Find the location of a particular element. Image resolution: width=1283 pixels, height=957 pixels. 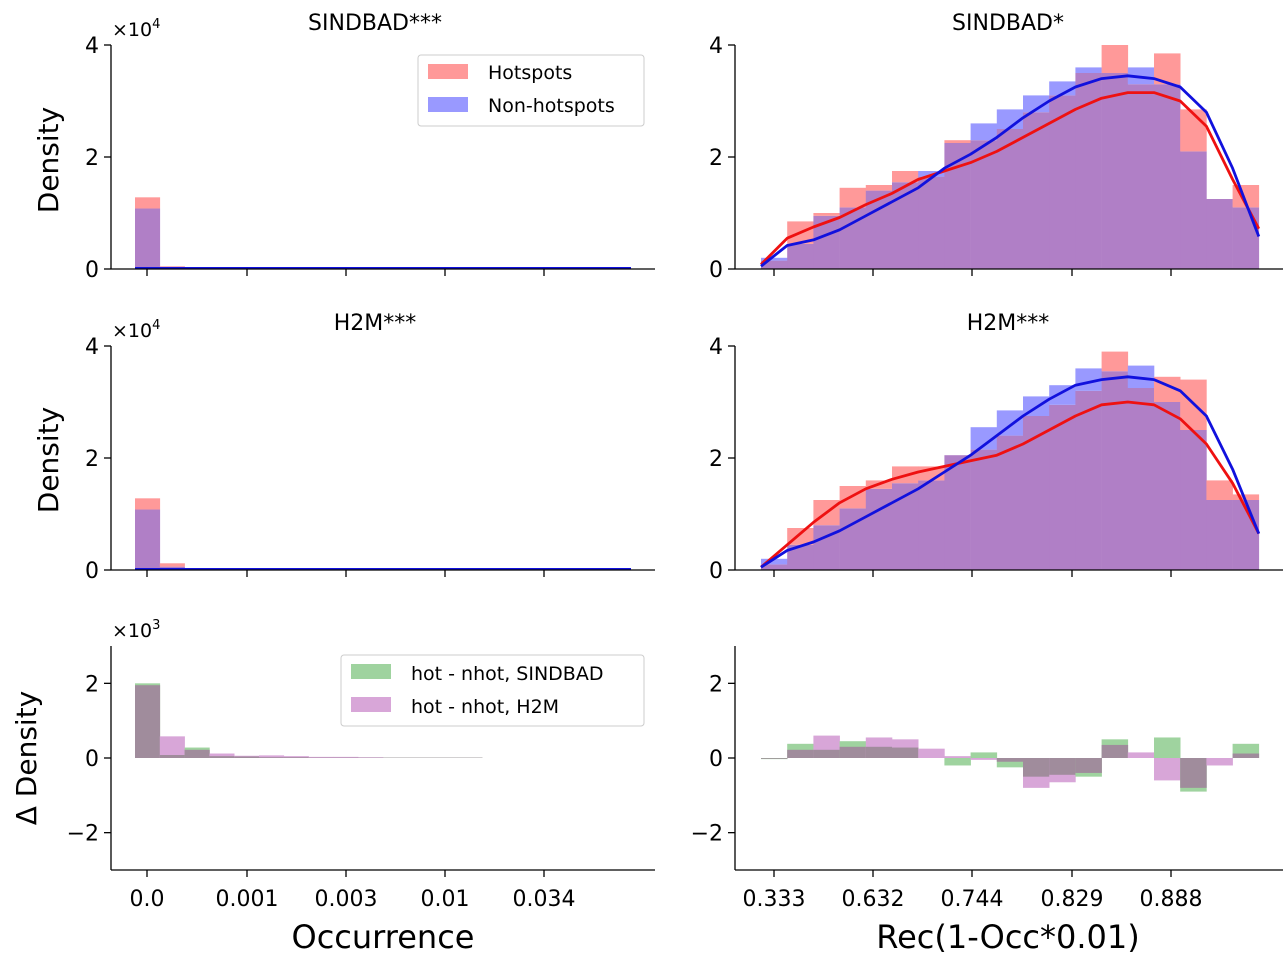

panel-title: SINDBAD*** is located at coordinates (375, 23).